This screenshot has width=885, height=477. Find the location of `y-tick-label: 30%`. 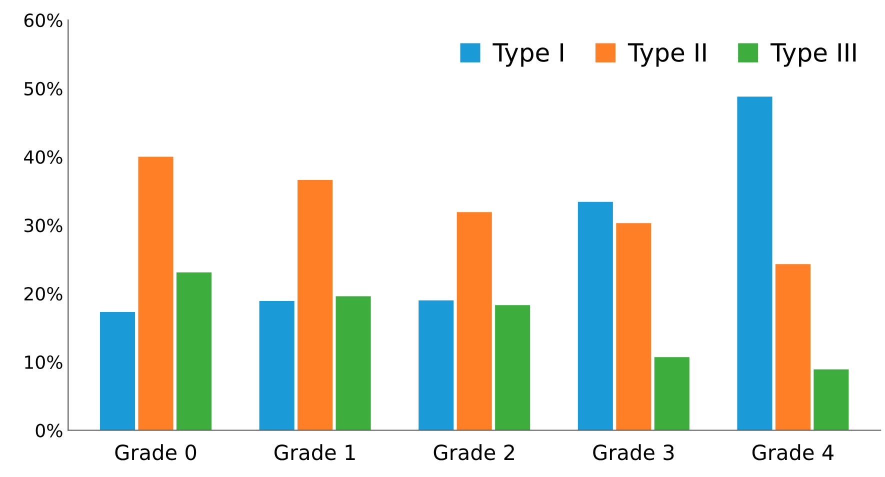

y-tick-label: 30% is located at coordinates (43, 225).